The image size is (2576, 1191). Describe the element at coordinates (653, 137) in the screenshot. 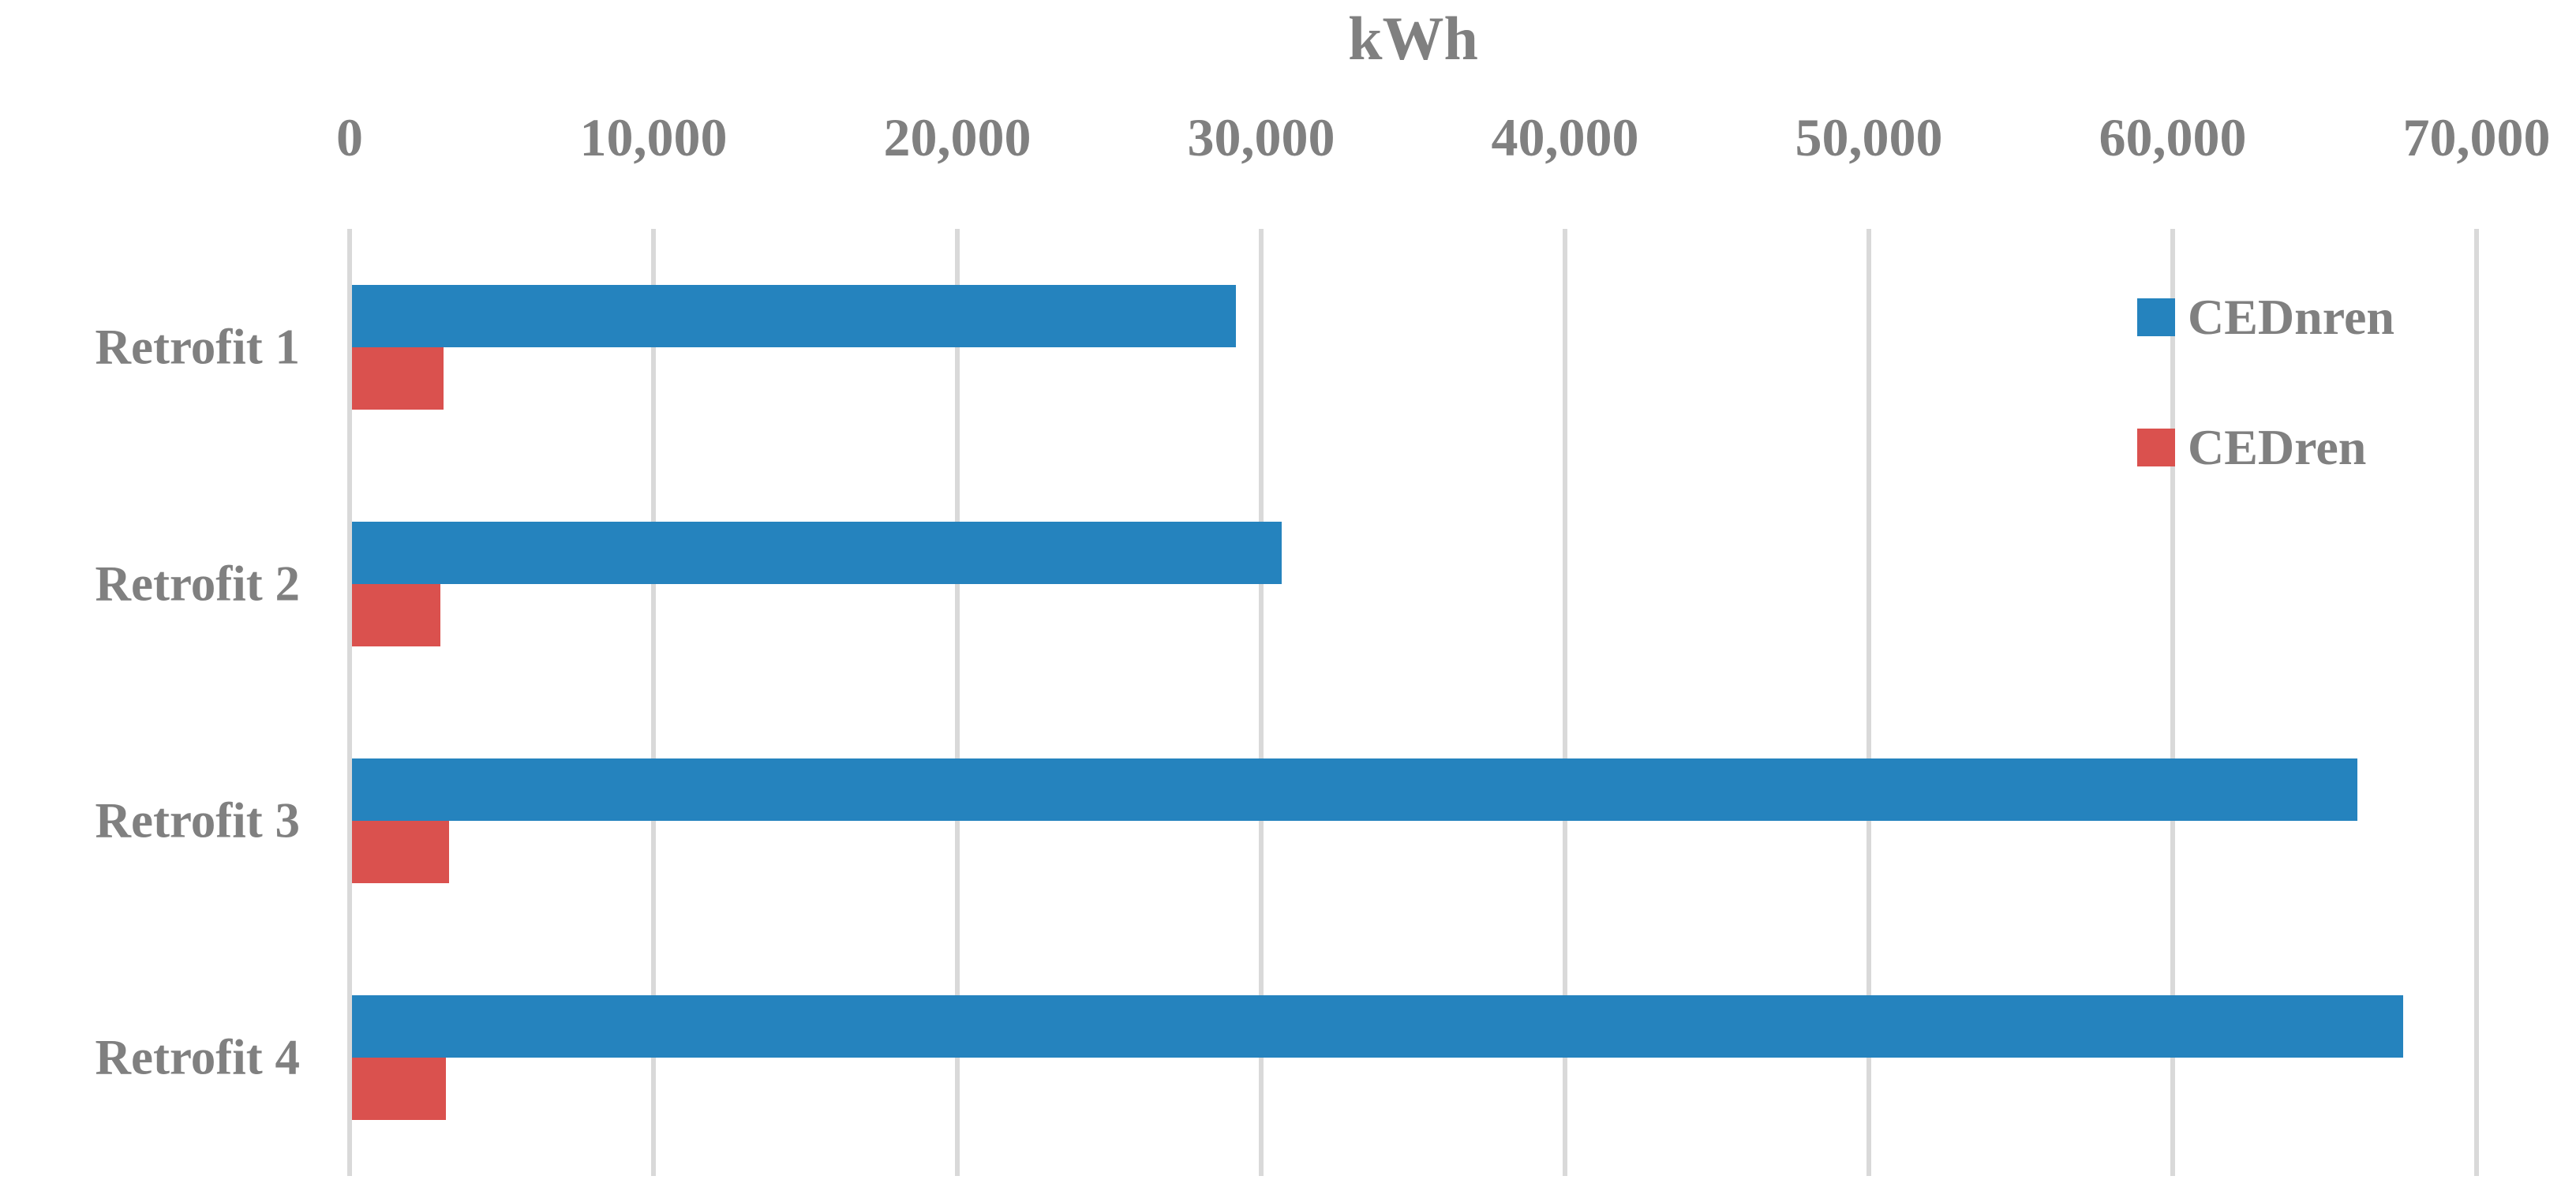

I see `x-tick-label: 10,000` at that location.